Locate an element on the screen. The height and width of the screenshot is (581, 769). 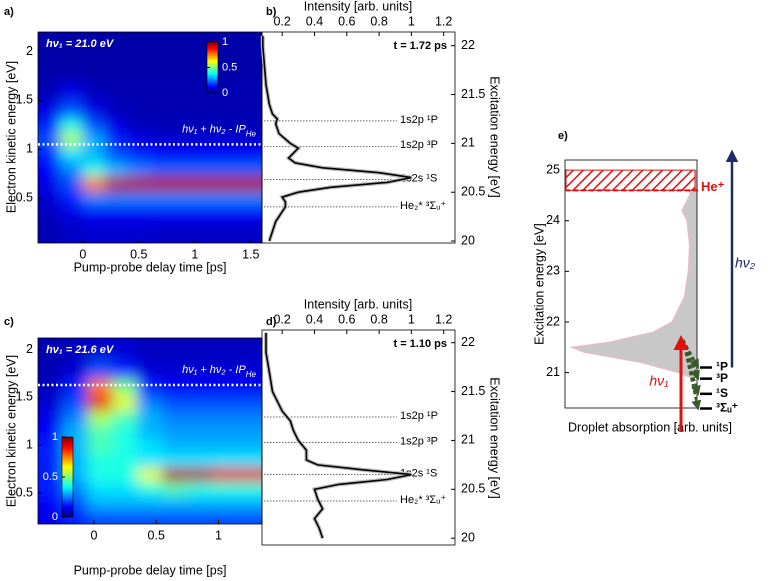
panel-label: b) is located at coordinates (271, 12).